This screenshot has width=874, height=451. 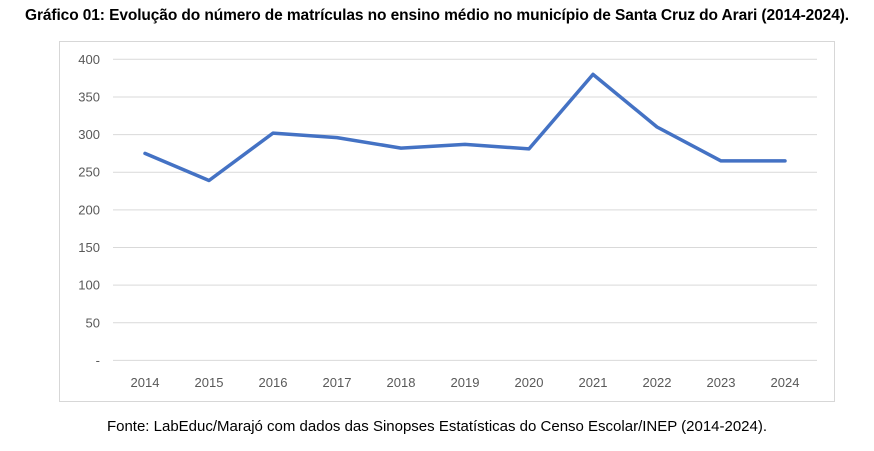 What do you see at coordinates (93, 322) in the screenshot?
I see `y-tick-label: 50` at bounding box center [93, 322].